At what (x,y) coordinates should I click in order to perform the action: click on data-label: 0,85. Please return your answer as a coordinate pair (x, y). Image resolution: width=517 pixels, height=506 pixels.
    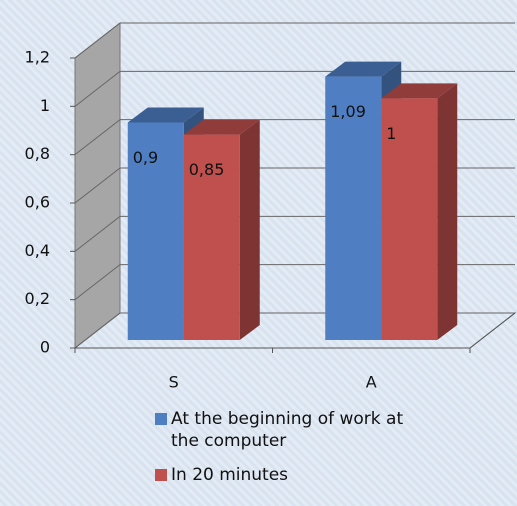
    Looking at the image, I should click on (207, 169).